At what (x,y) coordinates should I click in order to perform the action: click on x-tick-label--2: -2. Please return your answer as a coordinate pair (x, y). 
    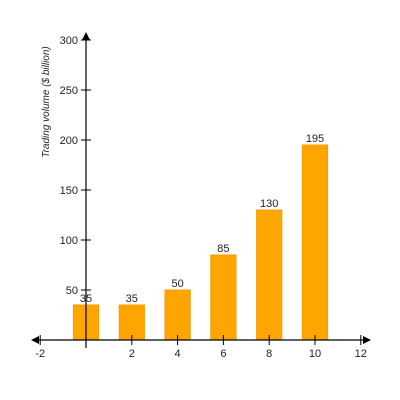
    Looking at the image, I should click on (40, 354).